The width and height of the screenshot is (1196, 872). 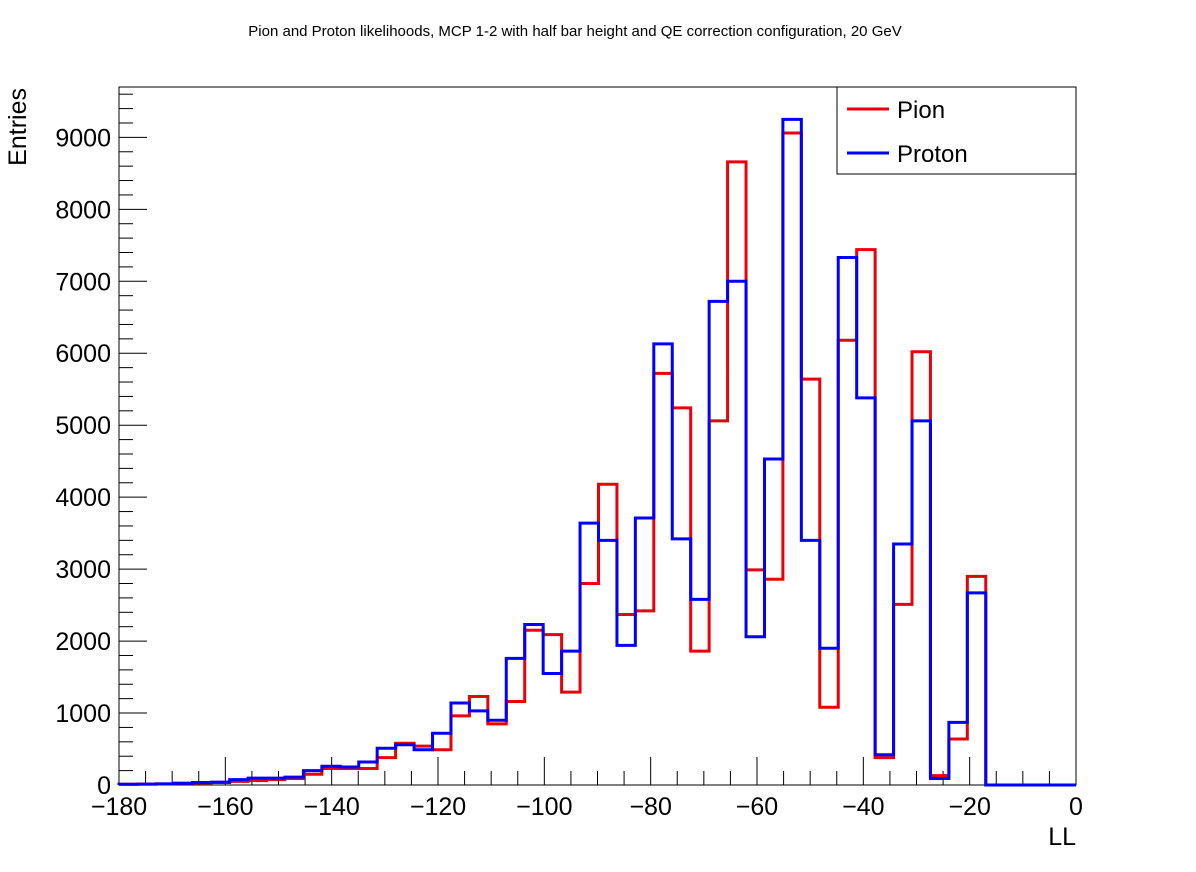 What do you see at coordinates (969, 807) in the screenshot?
I see `x-tick-label: −20` at bounding box center [969, 807].